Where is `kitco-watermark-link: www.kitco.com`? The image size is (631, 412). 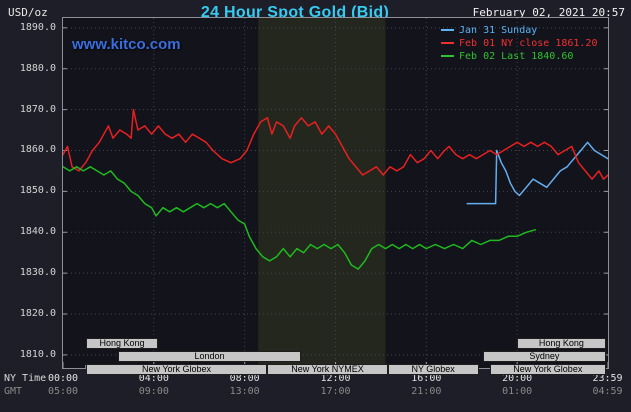 kitco-watermark-link: www.kitco.com is located at coordinates (126, 44).